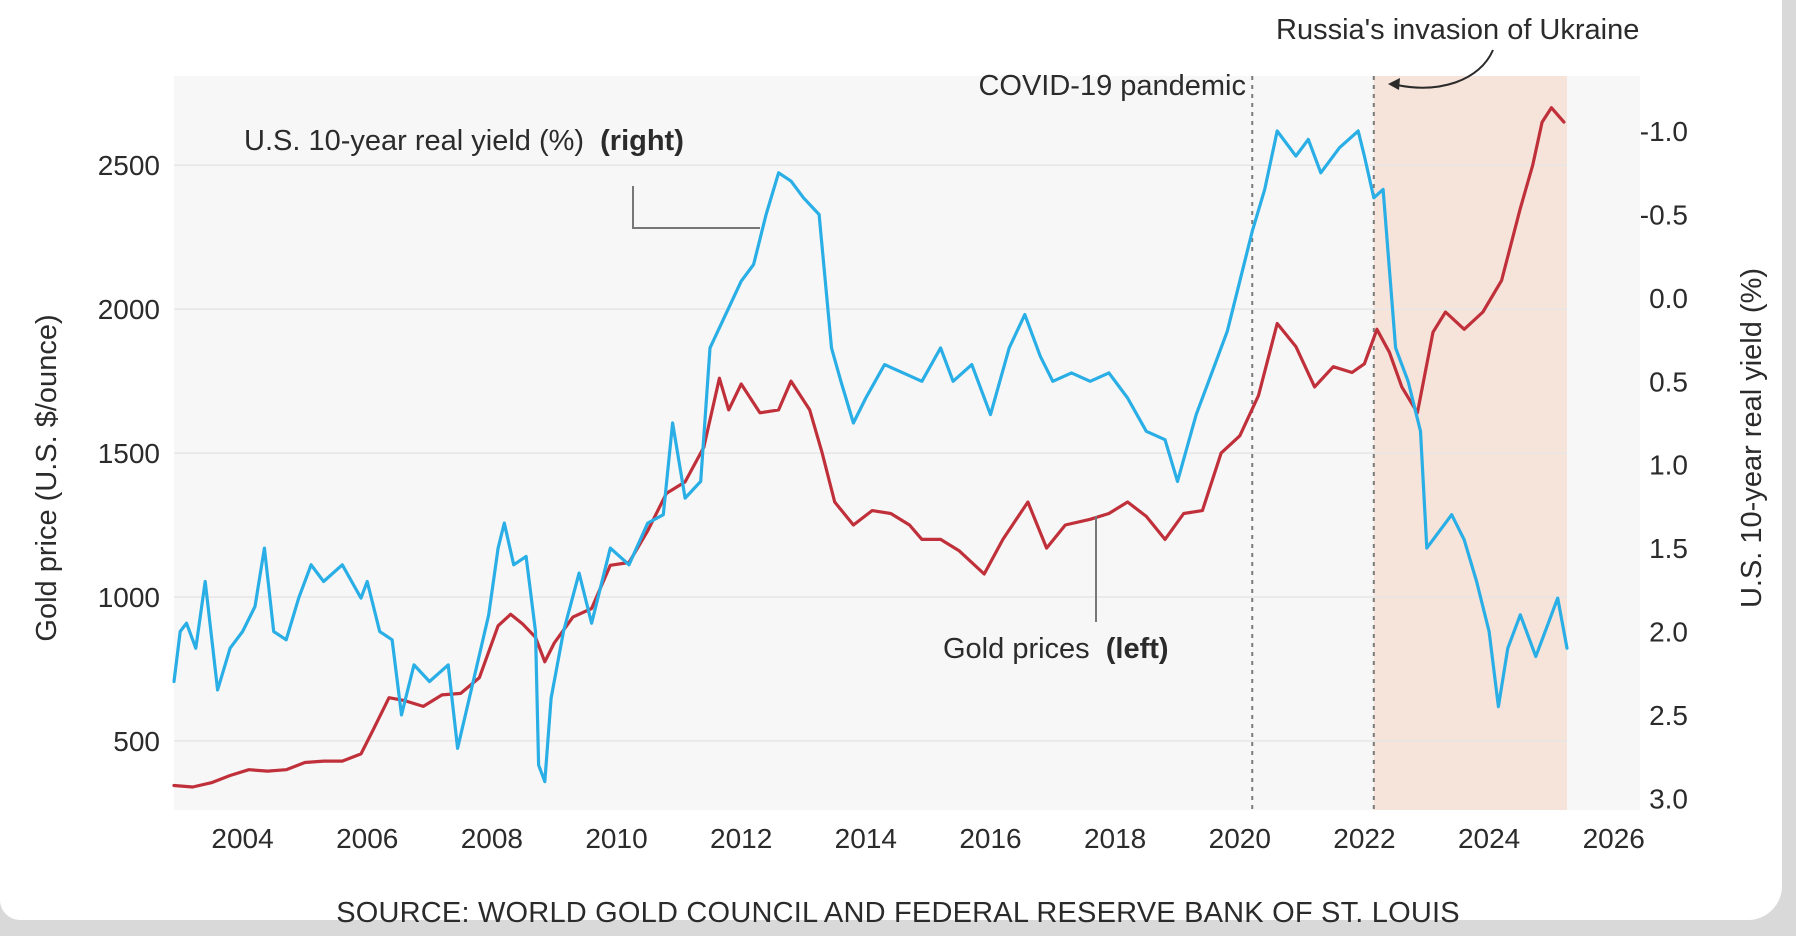 The width and height of the screenshot is (1796, 936). What do you see at coordinates (1668, 632) in the screenshot?
I see `y-right-tick-2.0: 2.0` at bounding box center [1668, 632].